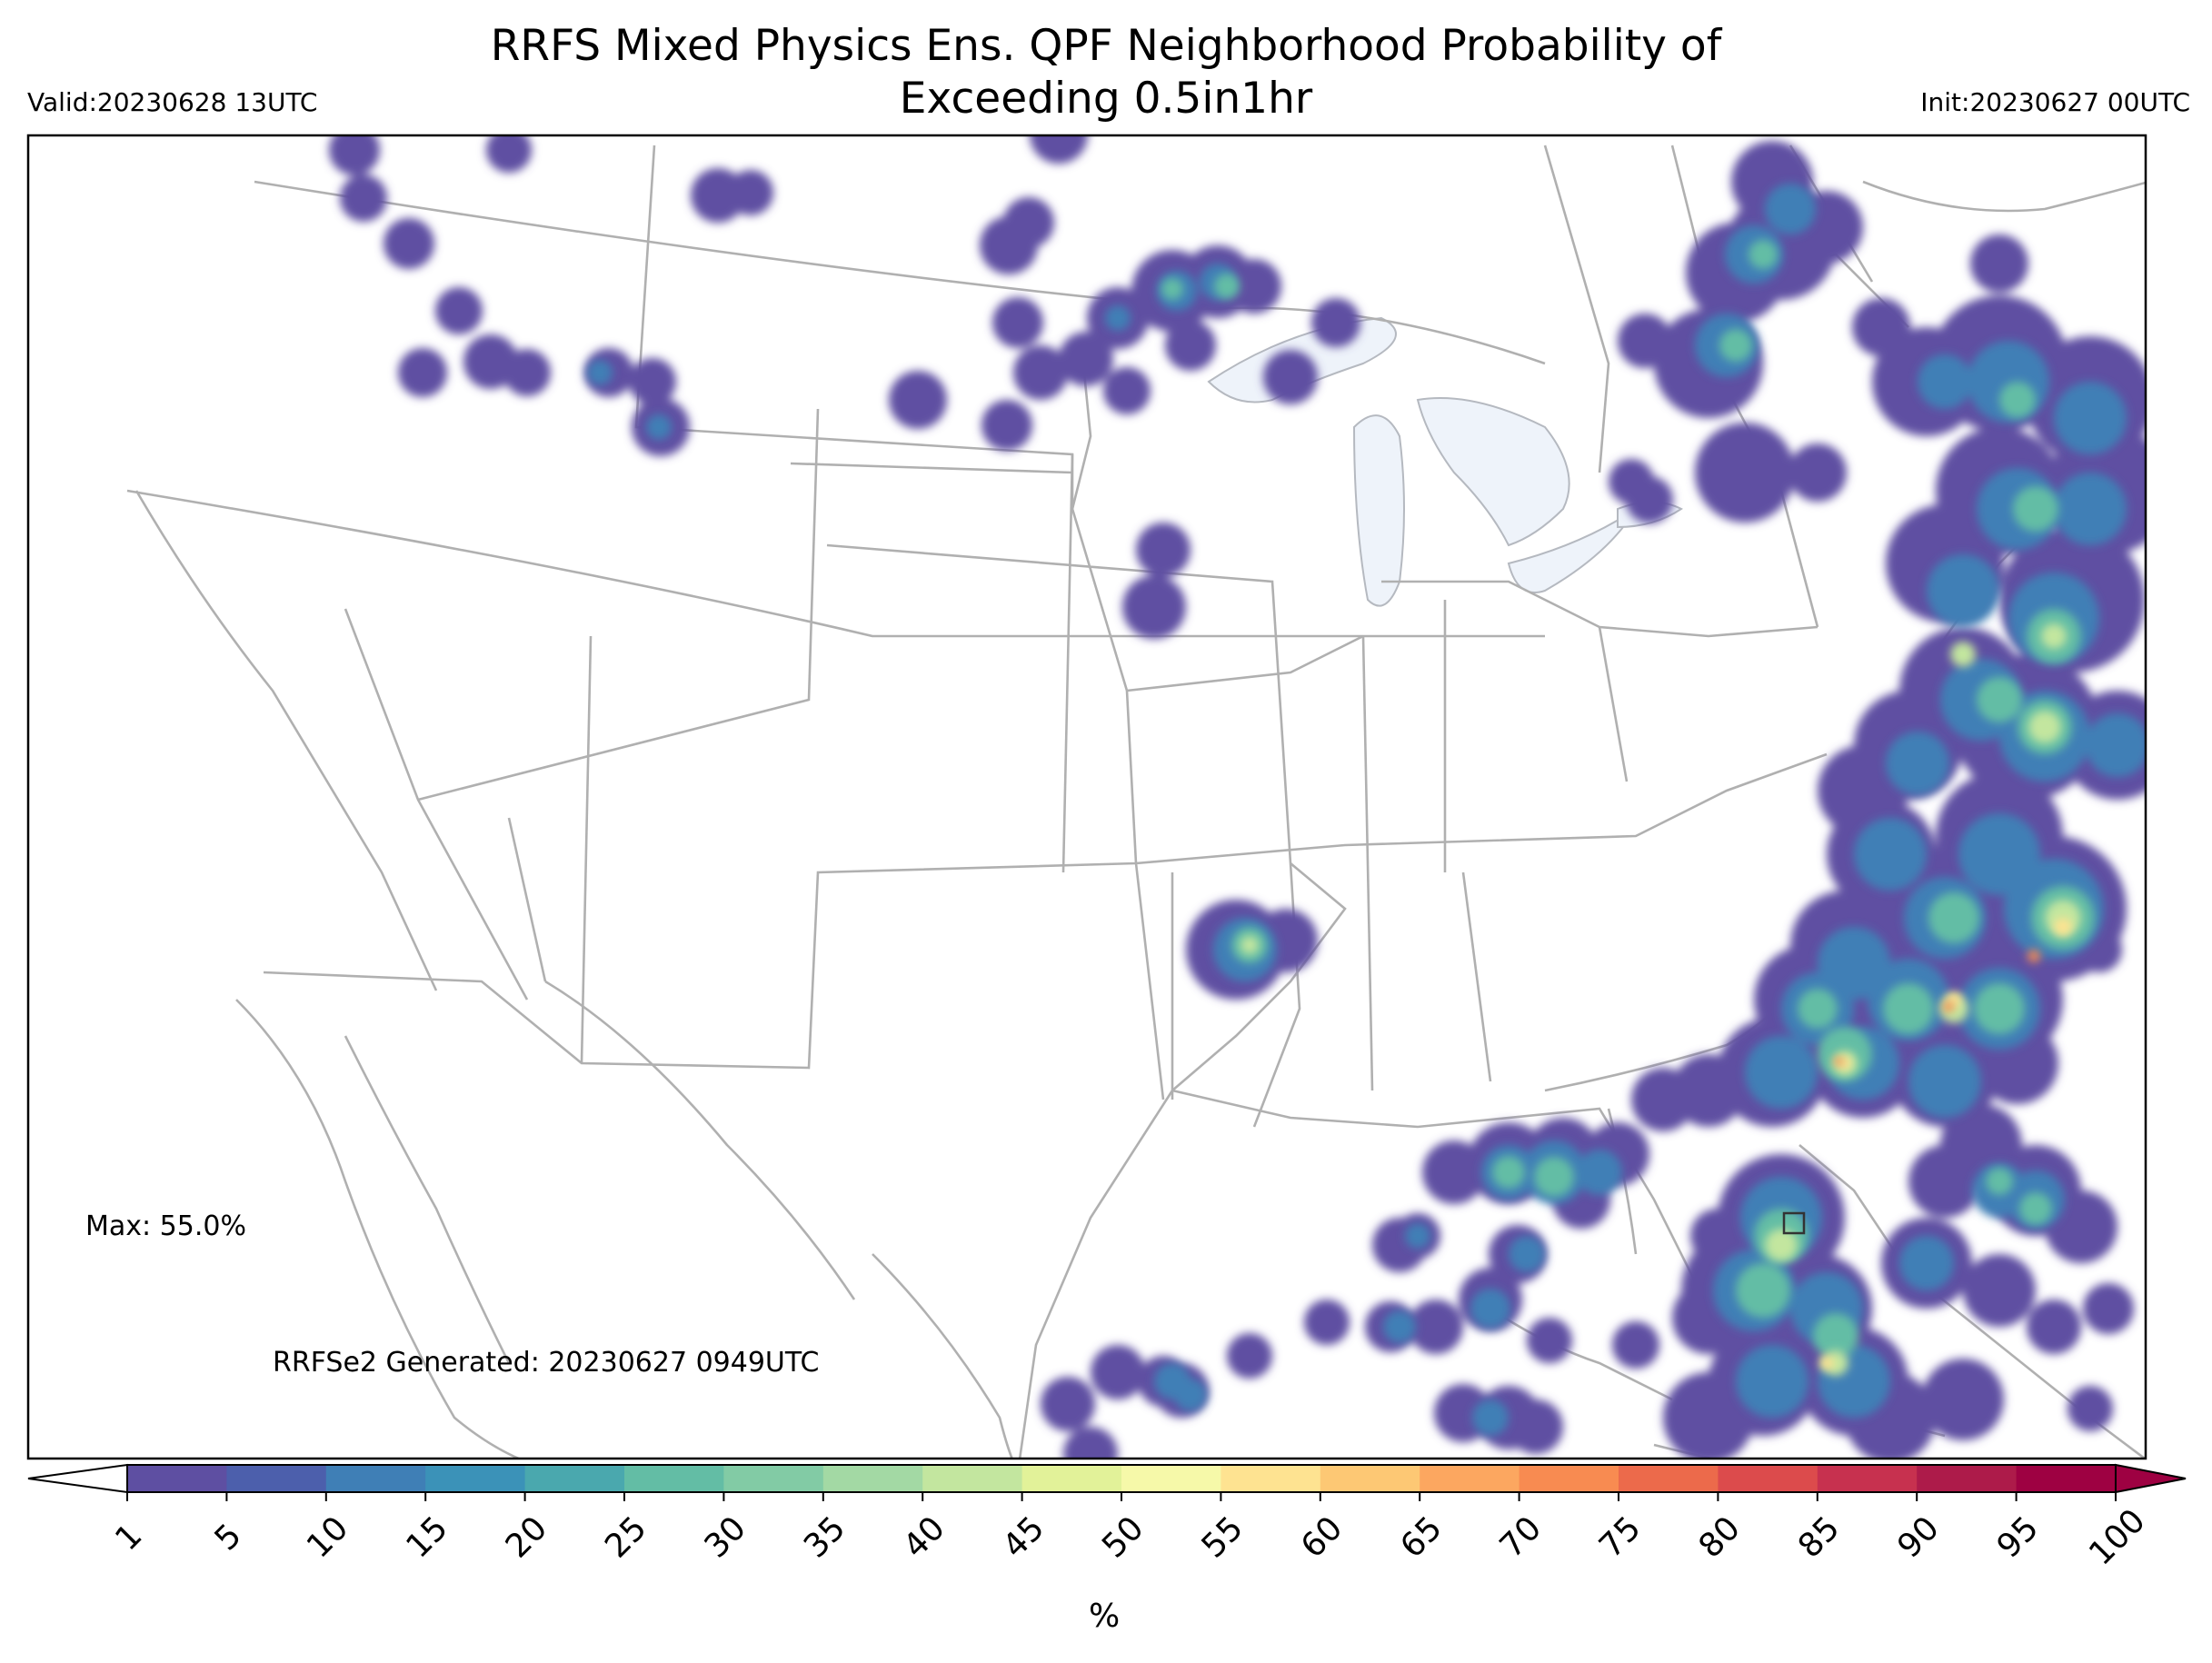 This screenshot has height=1663, width=2212. I want to click on max-location-marker, so click(1794, 1223).